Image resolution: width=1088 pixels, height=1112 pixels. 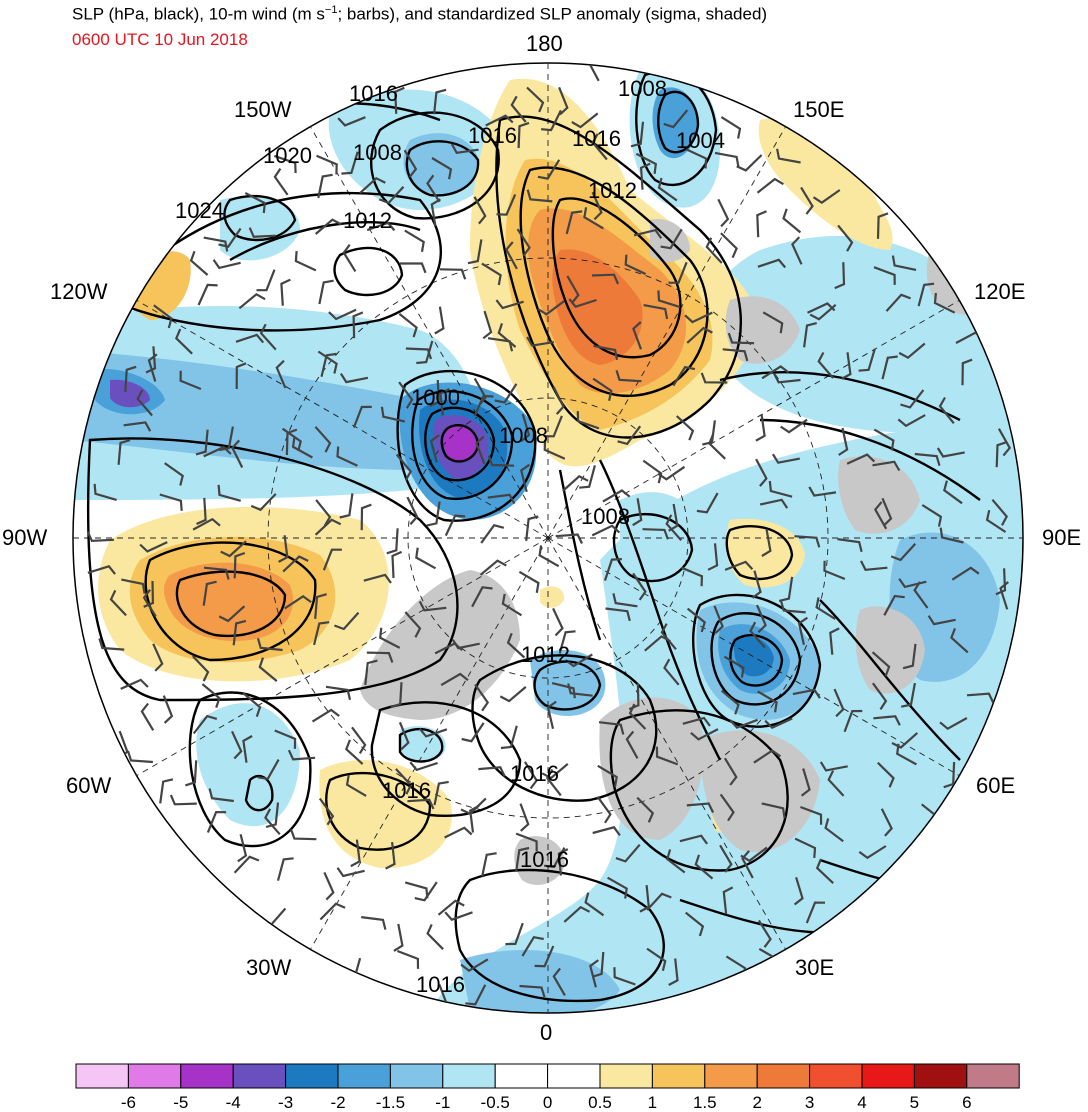 I want to click on lon-label-30w: 30W, so click(x=268, y=967).